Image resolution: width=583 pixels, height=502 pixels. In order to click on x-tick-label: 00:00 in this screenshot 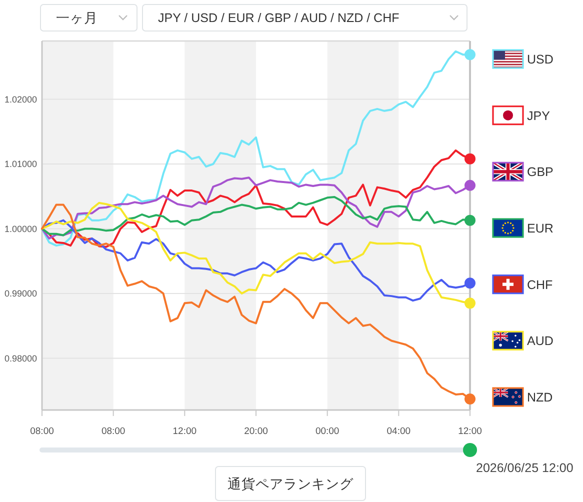, I will do `click(327, 431)`.